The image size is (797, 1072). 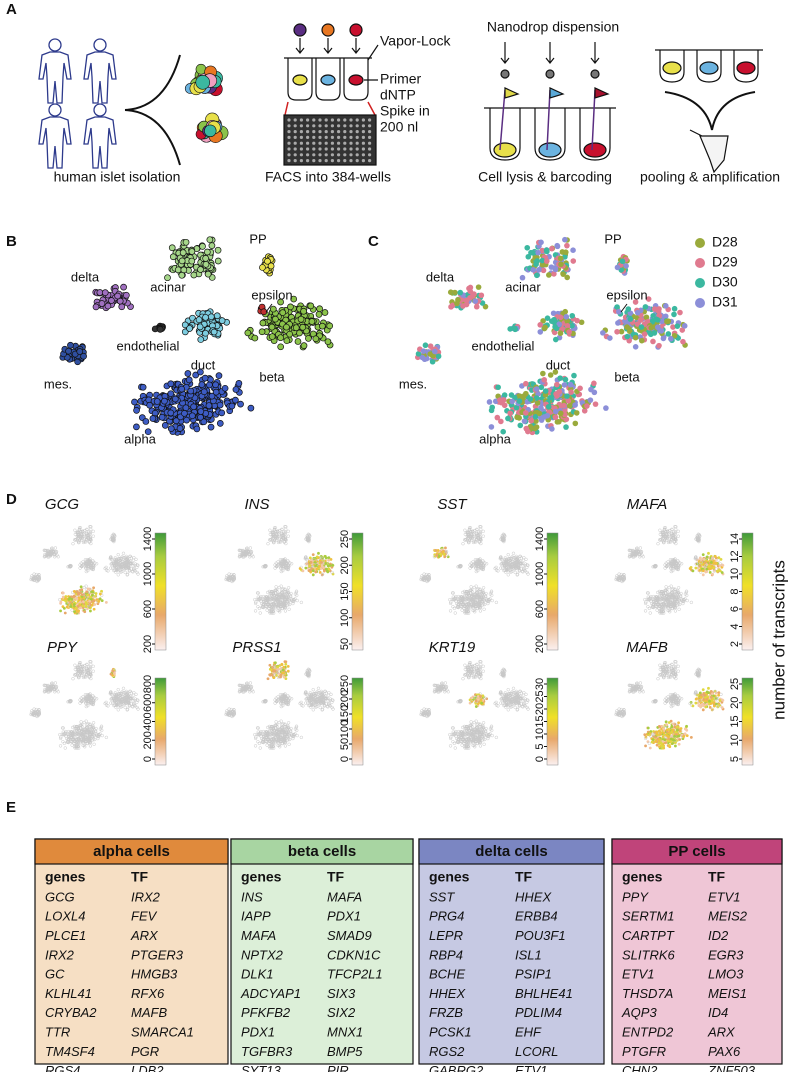 What do you see at coordinates (11, 499) in the screenshot?
I see `panel-label: D` at bounding box center [11, 499].